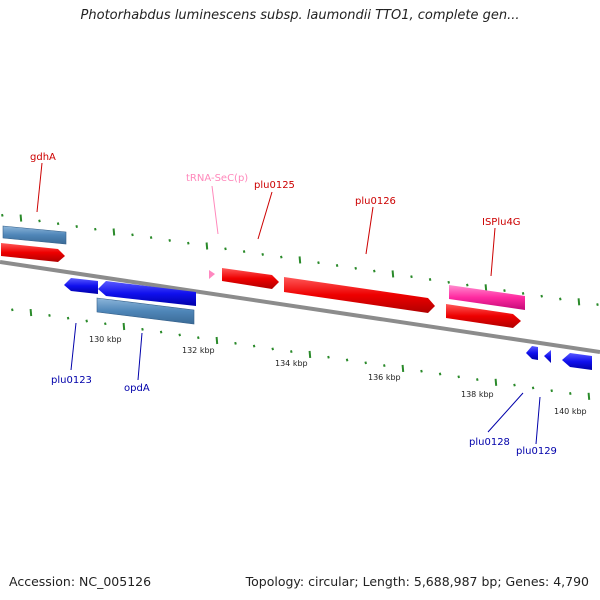  What do you see at coordinates (217, 178) in the screenshot?
I see `label-trna: tRNA-SeC(p)` at bounding box center [217, 178].